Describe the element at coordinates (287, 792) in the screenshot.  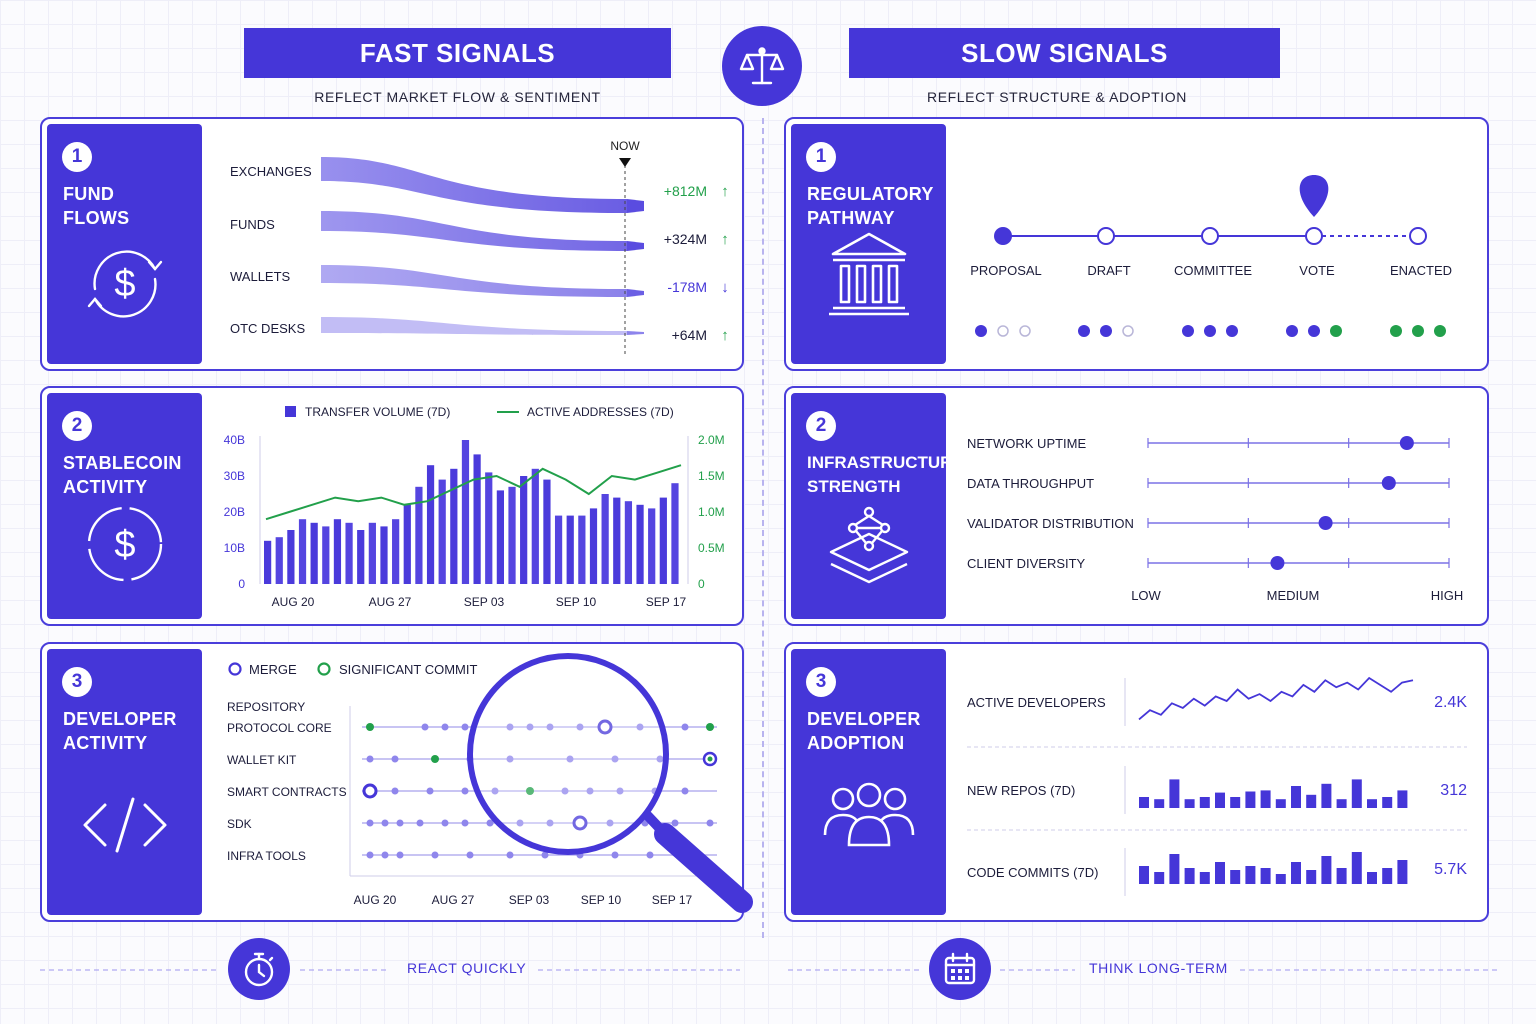
I see `repo-label: SMART CONTRACTS` at that location.